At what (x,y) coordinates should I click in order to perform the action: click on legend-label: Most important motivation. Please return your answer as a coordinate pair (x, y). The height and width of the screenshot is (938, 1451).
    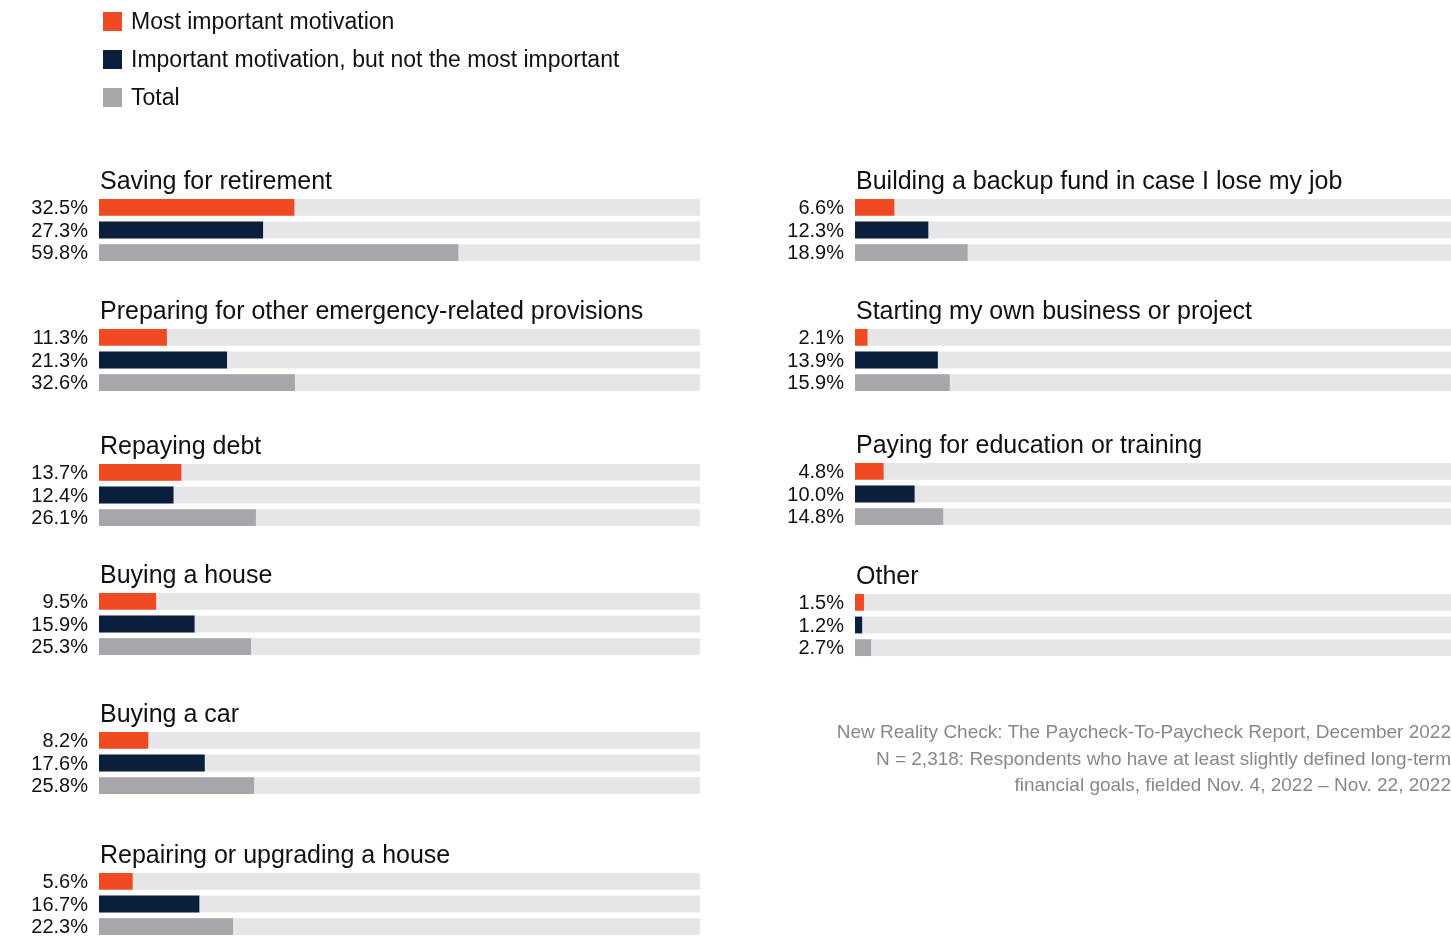
    Looking at the image, I should click on (263, 21).